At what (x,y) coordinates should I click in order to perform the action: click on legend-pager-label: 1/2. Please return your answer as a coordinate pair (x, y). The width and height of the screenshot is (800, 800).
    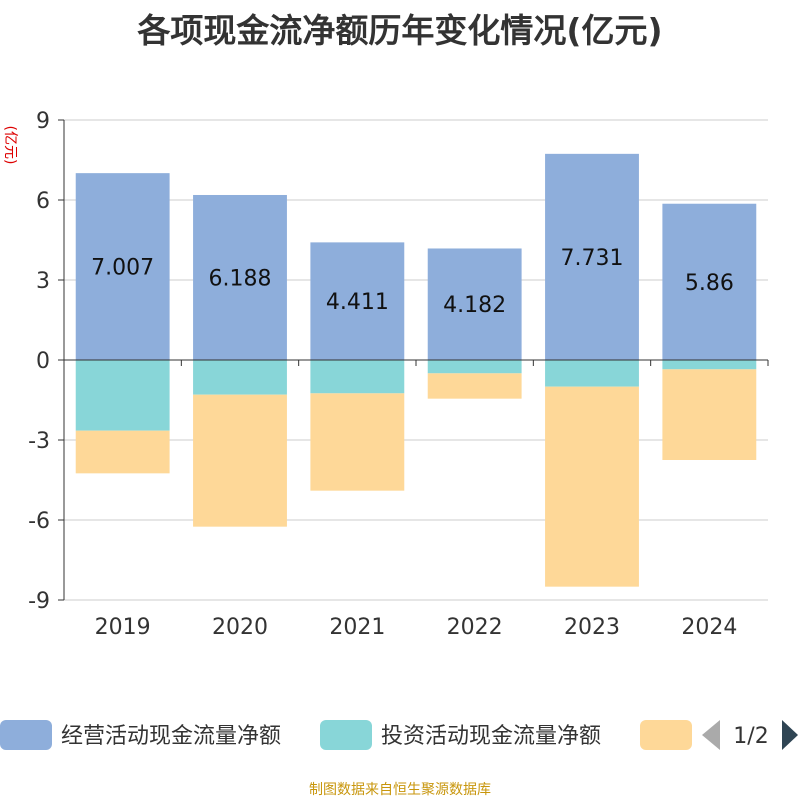
    Looking at the image, I should click on (750, 736).